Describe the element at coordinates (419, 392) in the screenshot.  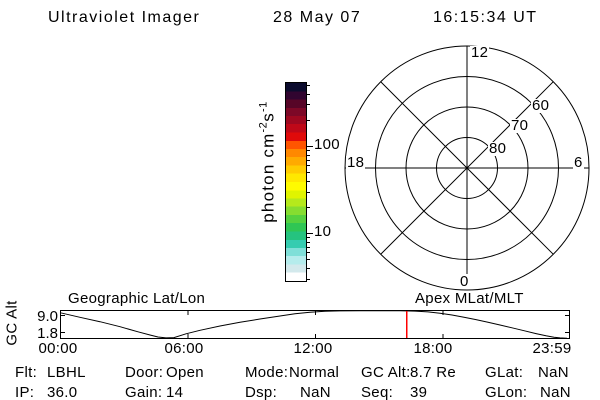
I see `status-seq-value: 39` at that location.